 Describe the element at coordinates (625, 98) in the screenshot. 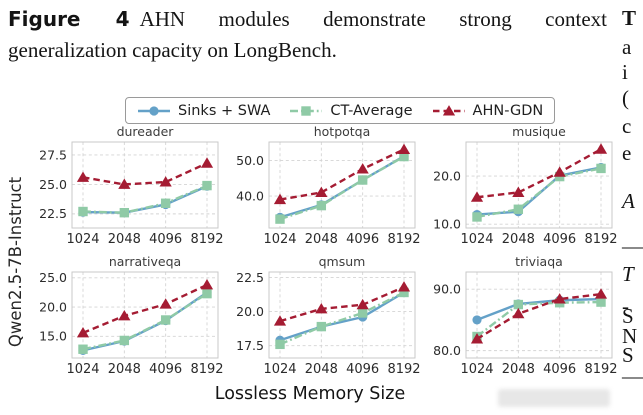

I see `cropped-text-fragment: (` at that location.